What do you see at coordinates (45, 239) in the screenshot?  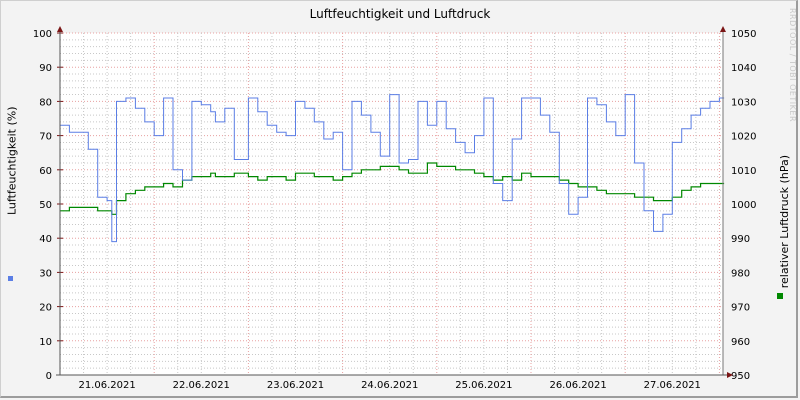 I see `left-tick-label: 40` at bounding box center [45, 239].